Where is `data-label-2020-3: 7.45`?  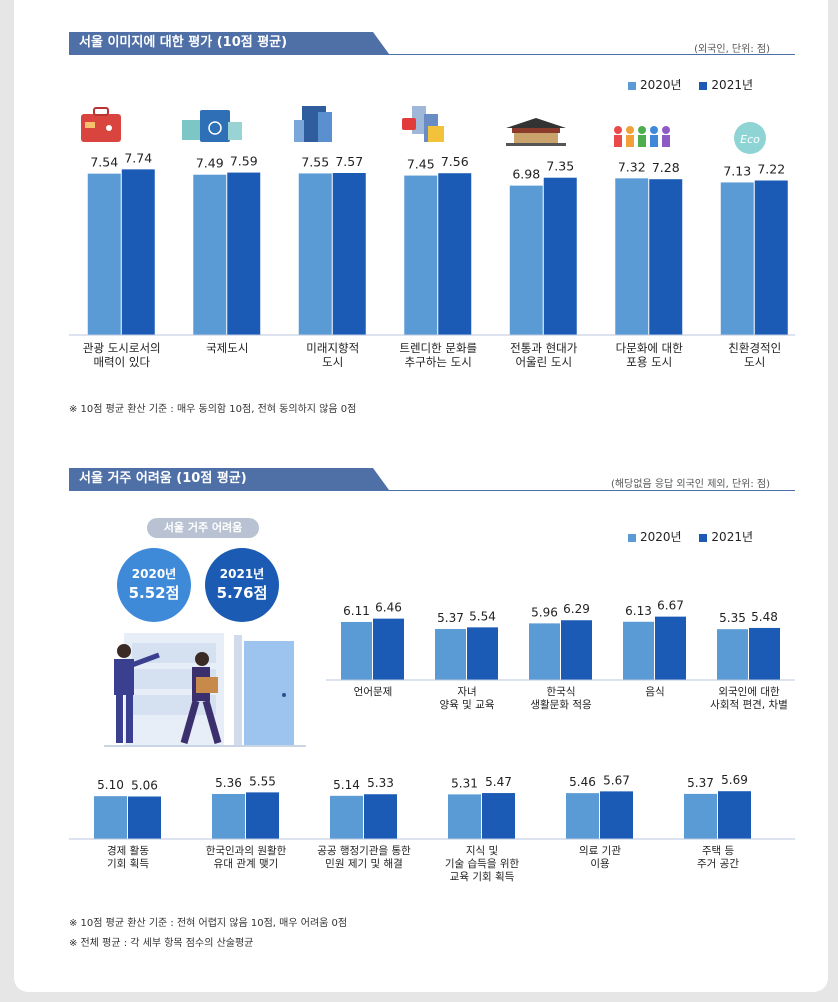 data-label-2020-3: 7.45 is located at coordinates (421, 164).